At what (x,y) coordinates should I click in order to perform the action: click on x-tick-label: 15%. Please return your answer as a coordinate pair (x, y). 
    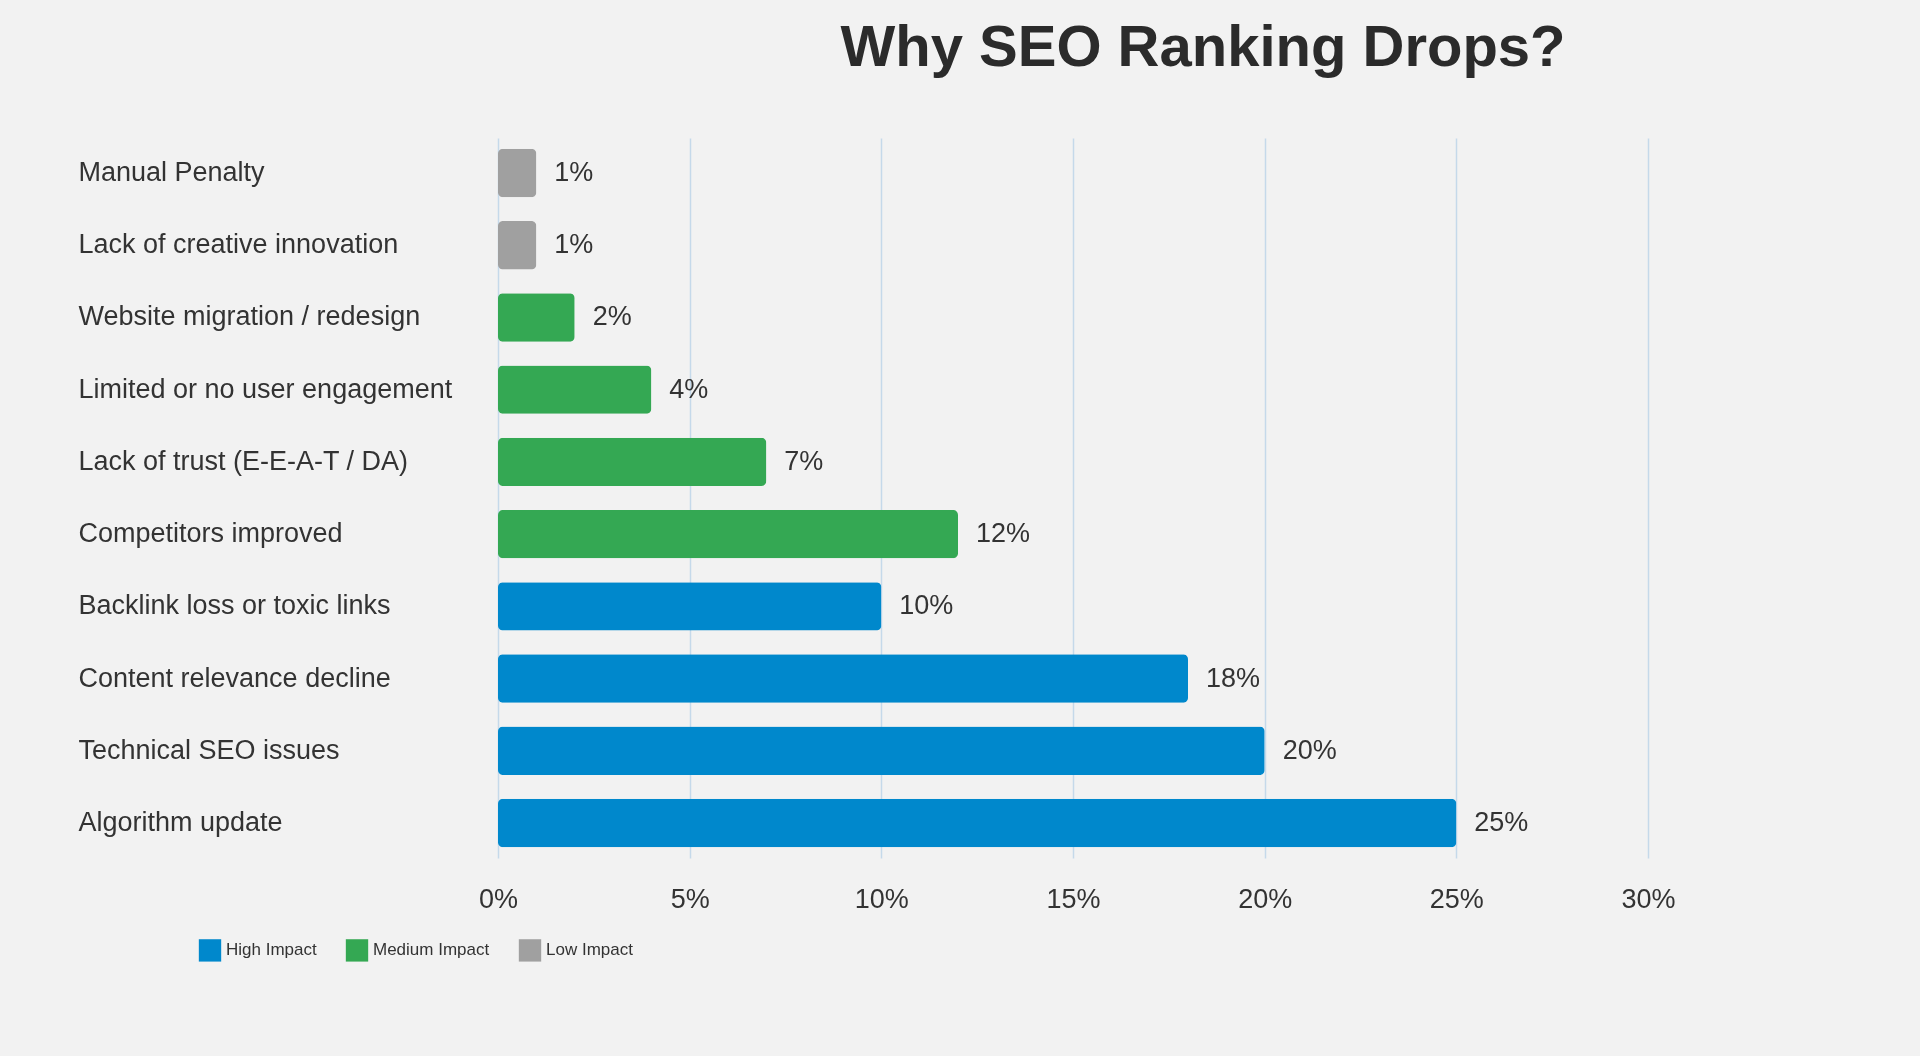
    Looking at the image, I should click on (1073, 898).